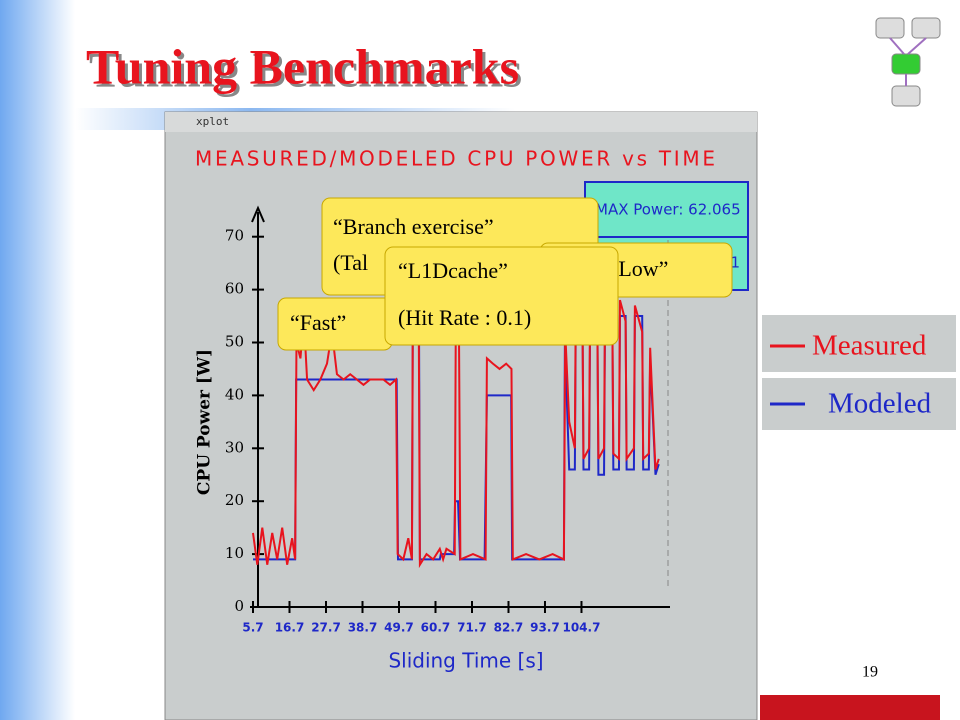  What do you see at coordinates (234, 447) in the screenshot?
I see `y-tick-label: 30` at bounding box center [234, 447].